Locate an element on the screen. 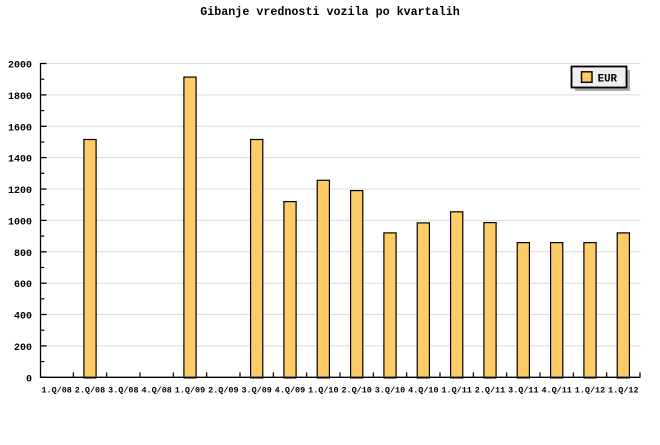 The width and height of the screenshot is (660, 445). svg-text: 2.Q/10 is located at coordinates (356, 391).